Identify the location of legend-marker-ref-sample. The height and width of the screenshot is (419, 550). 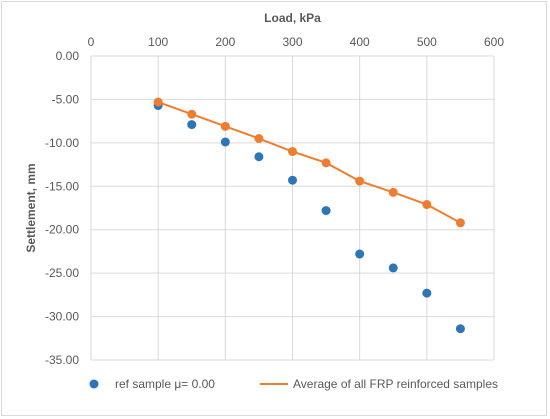
(94, 384).